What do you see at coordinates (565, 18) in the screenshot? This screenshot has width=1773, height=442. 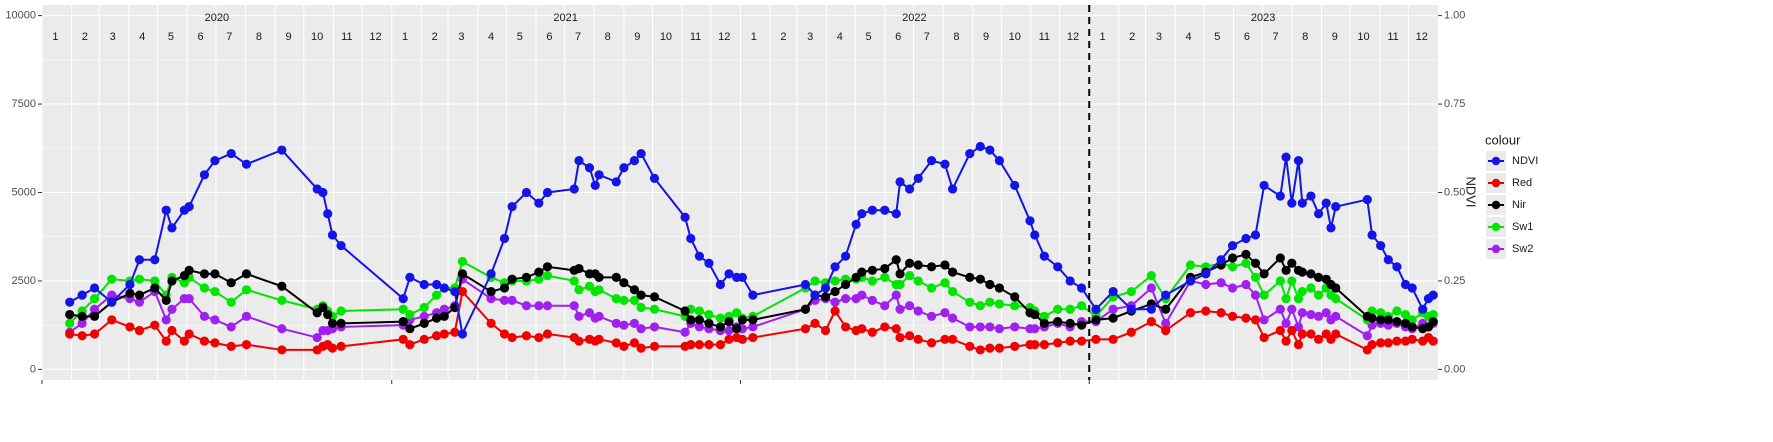 I see `year-label: 2021` at bounding box center [565, 18].